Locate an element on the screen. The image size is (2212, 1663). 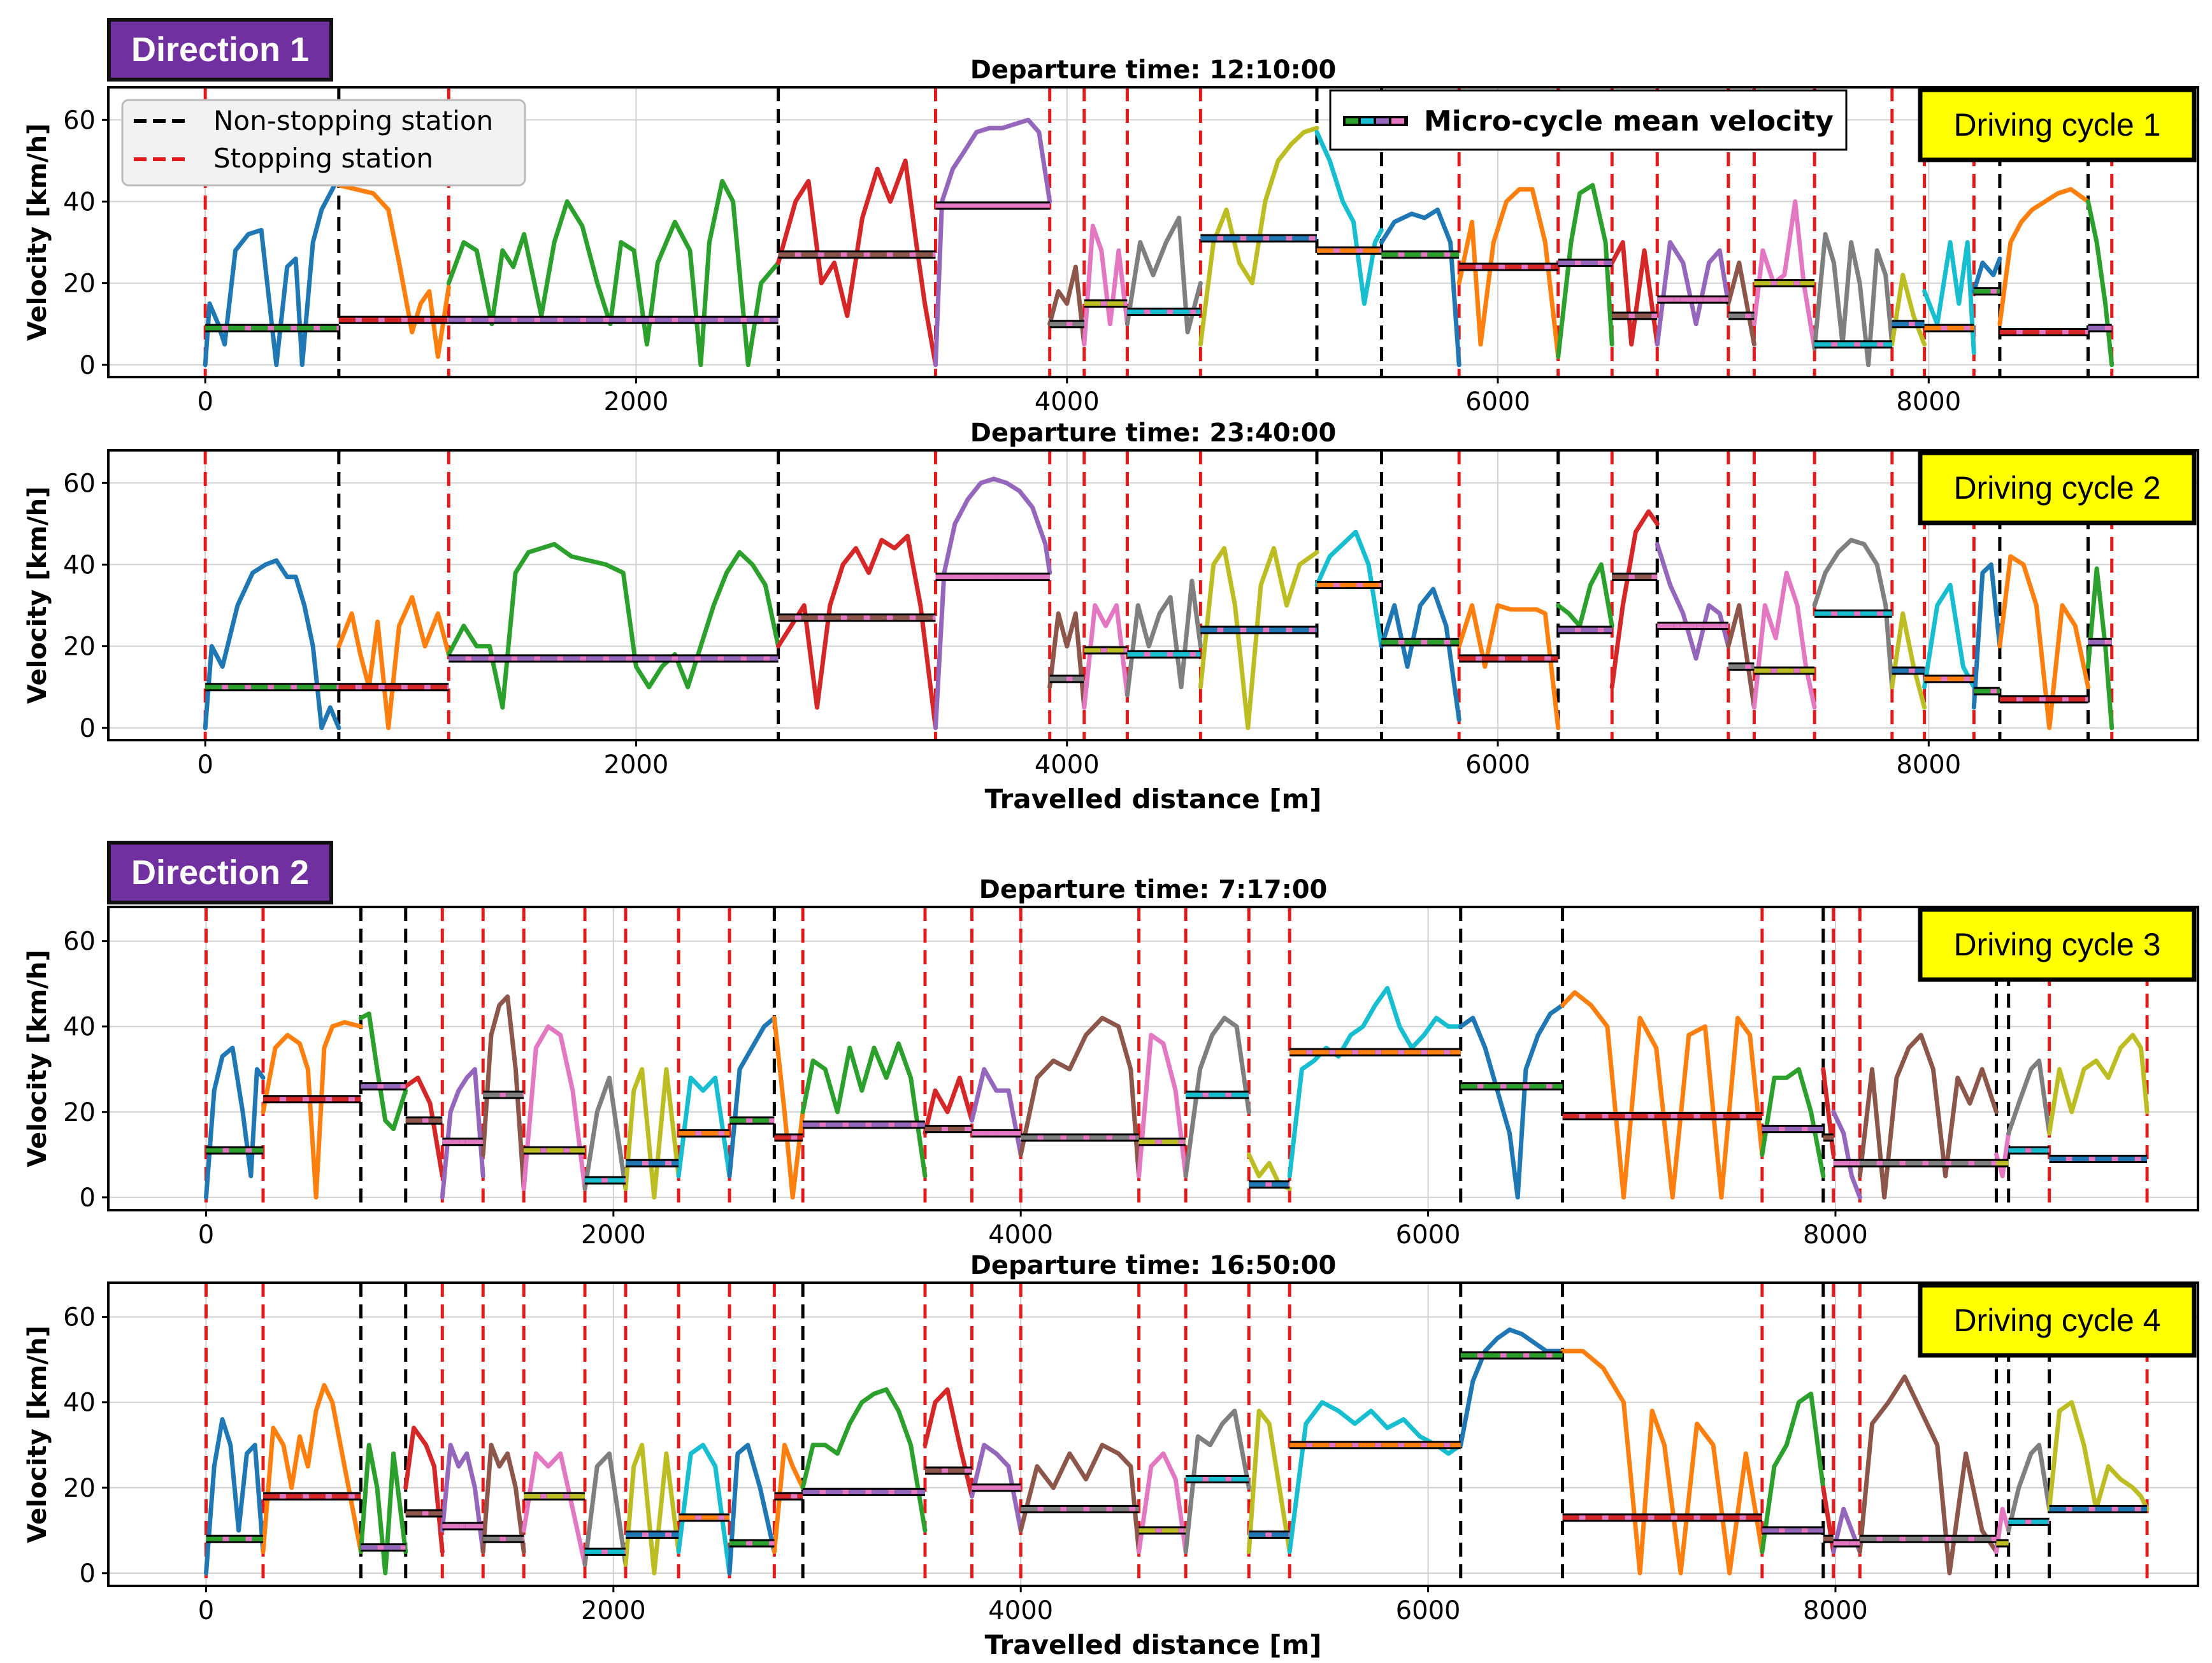
driving-cycle-label: Driving cycle 4 is located at coordinates (2056, 1320).